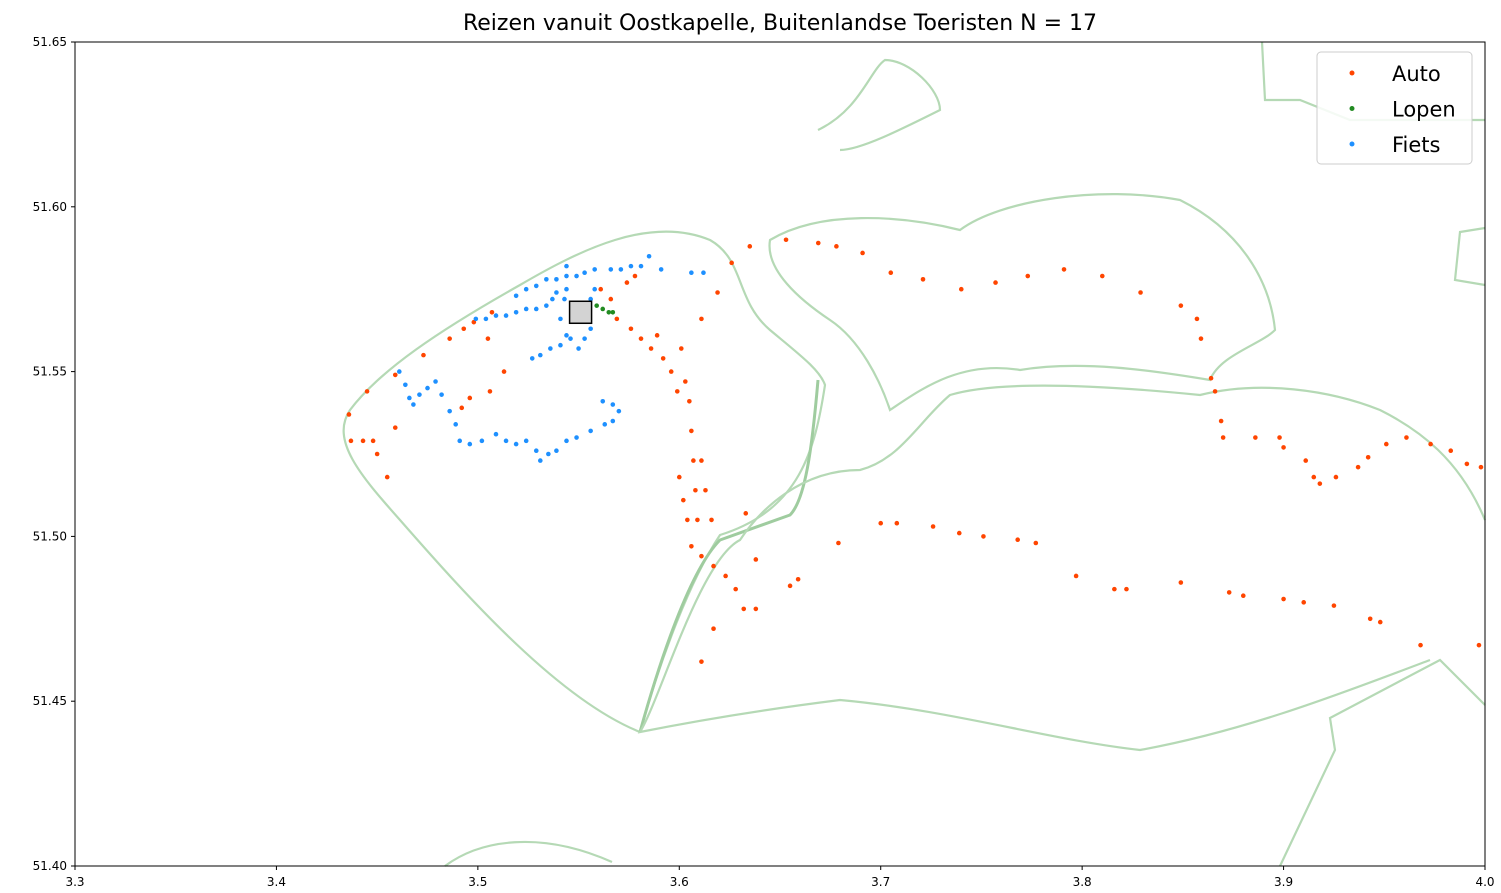 The width and height of the screenshot is (1501, 893). What do you see at coordinates (50, 207) in the screenshot?
I see `y-tick-label: 51.60` at bounding box center [50, 207].